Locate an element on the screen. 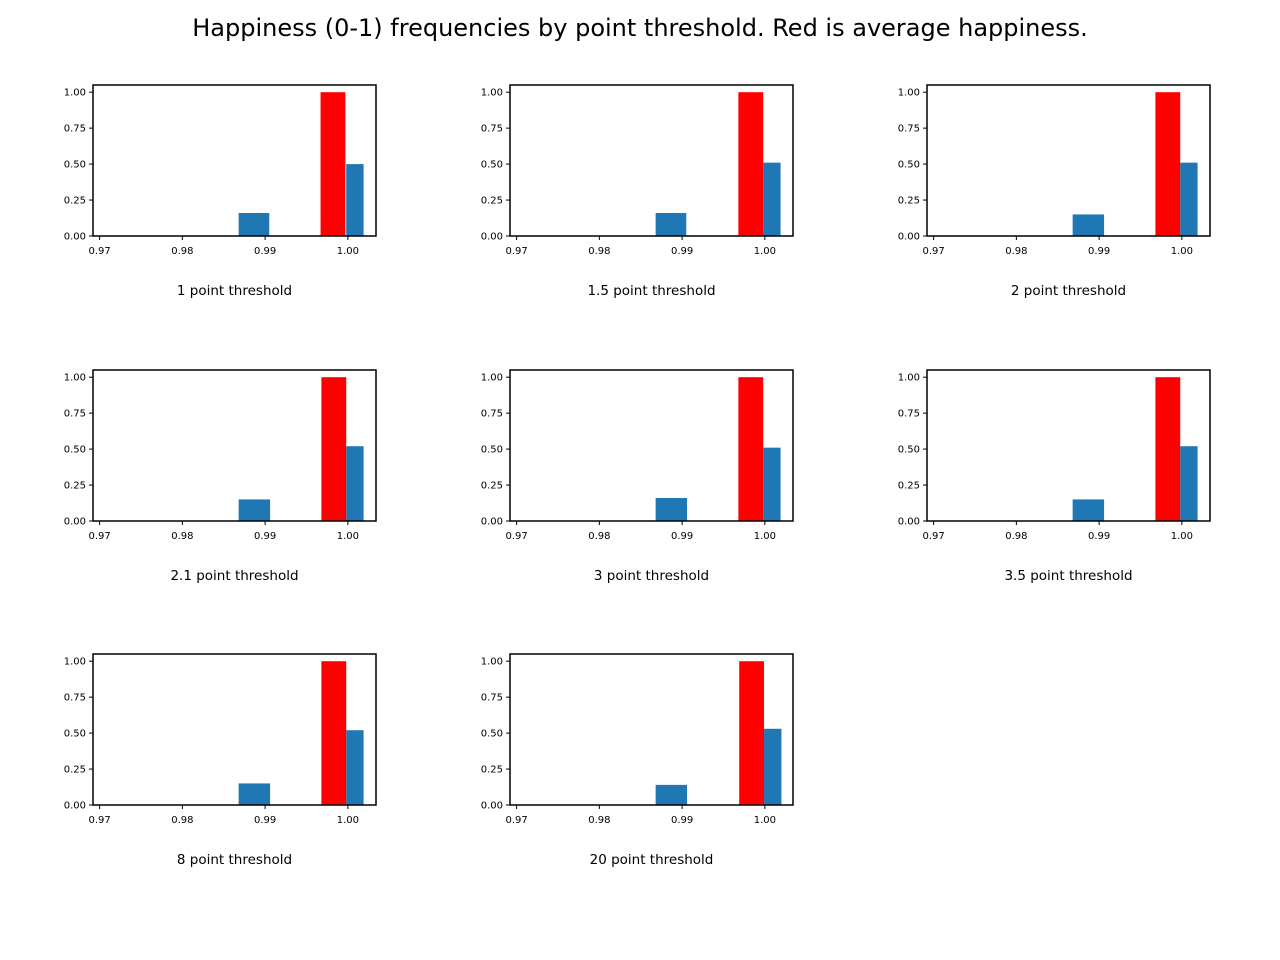  x-axis-label: 2 point threshold is located at coordinates (1068, 291).